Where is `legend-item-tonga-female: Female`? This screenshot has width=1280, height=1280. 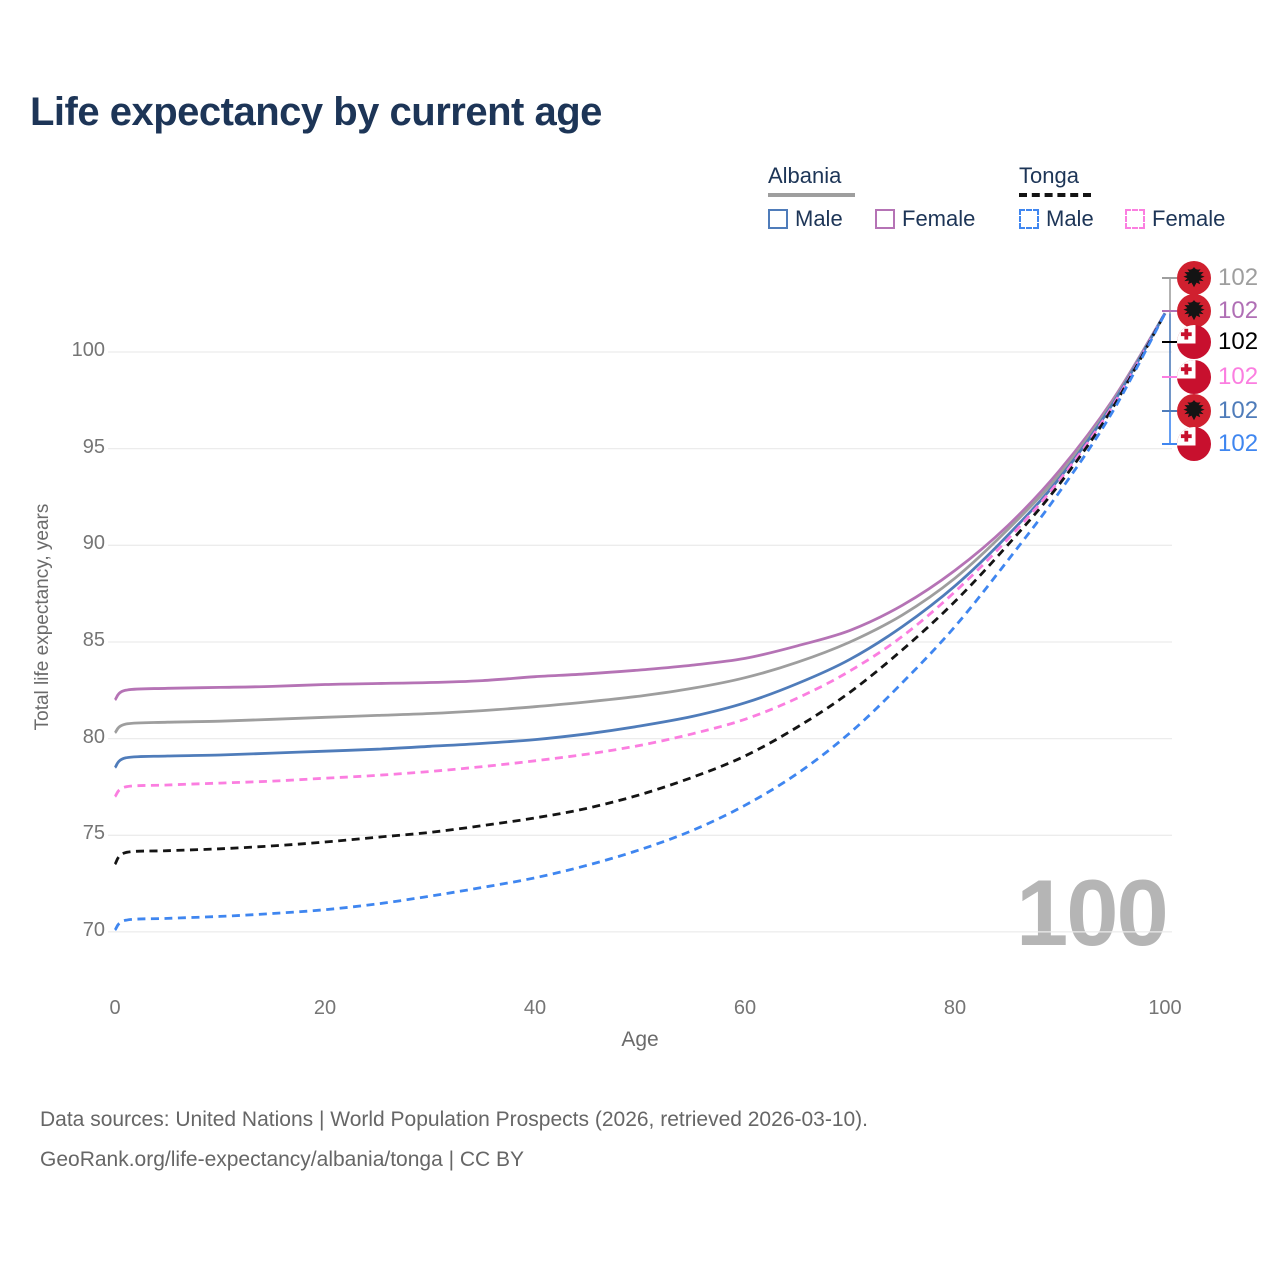
legend-item-tonga-female: Female is located at coordinates (1175, 219).